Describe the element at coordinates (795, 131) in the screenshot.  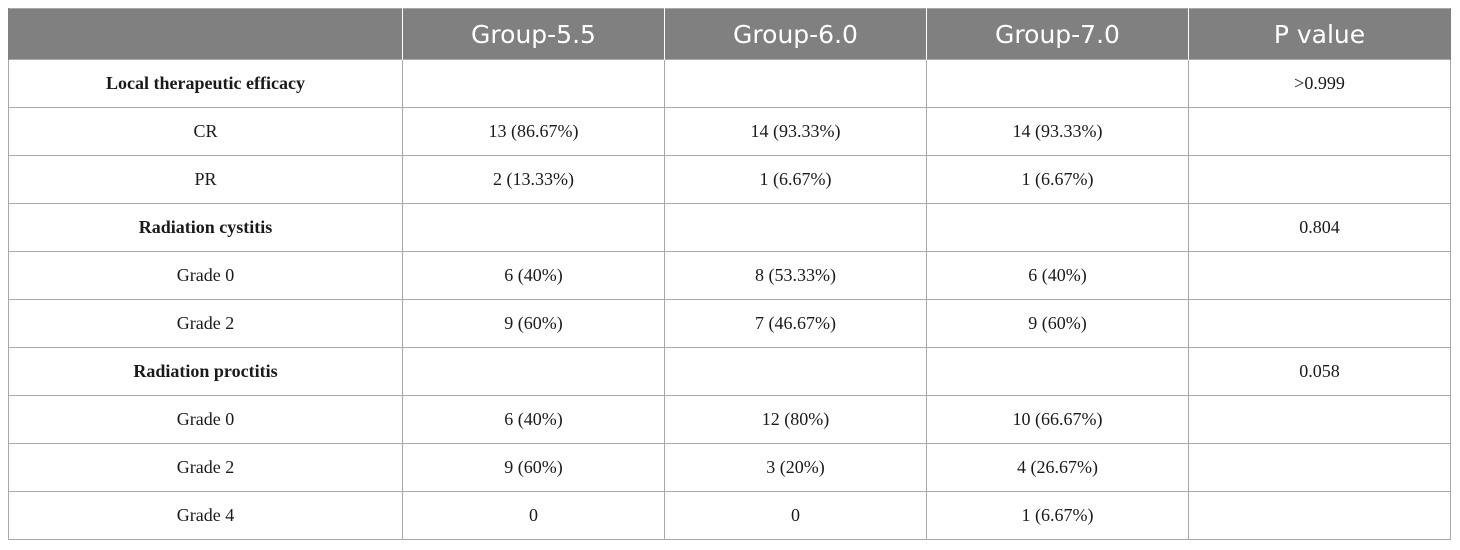
I see `cell-group-6-0: 14 (93.33%)` at that location.